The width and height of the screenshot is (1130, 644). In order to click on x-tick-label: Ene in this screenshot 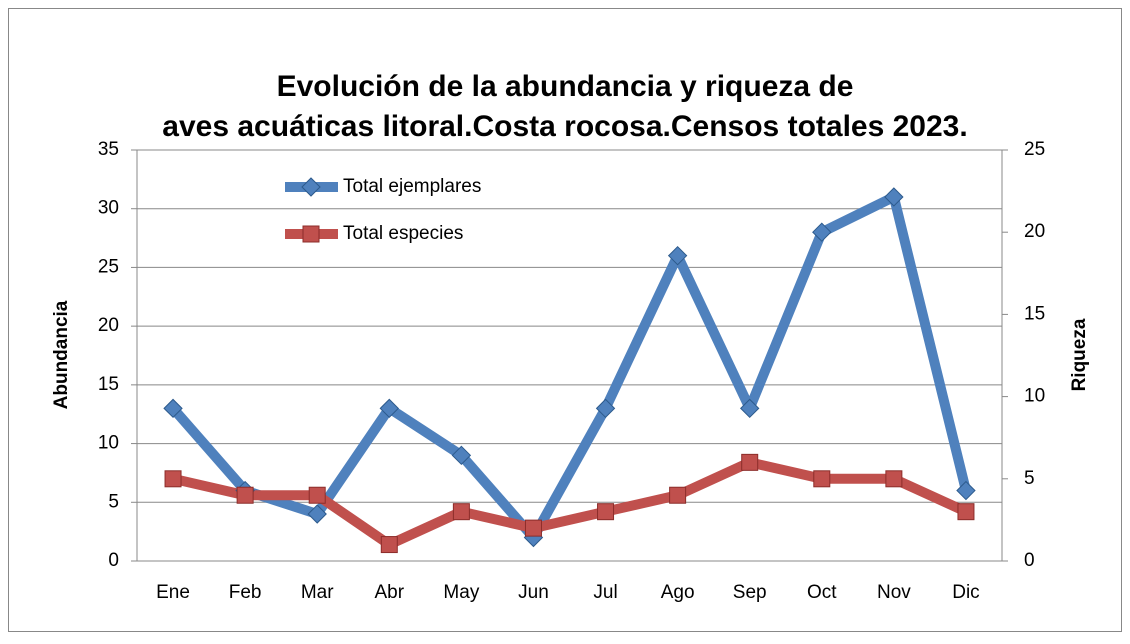, I will do `click(173, 592)`.